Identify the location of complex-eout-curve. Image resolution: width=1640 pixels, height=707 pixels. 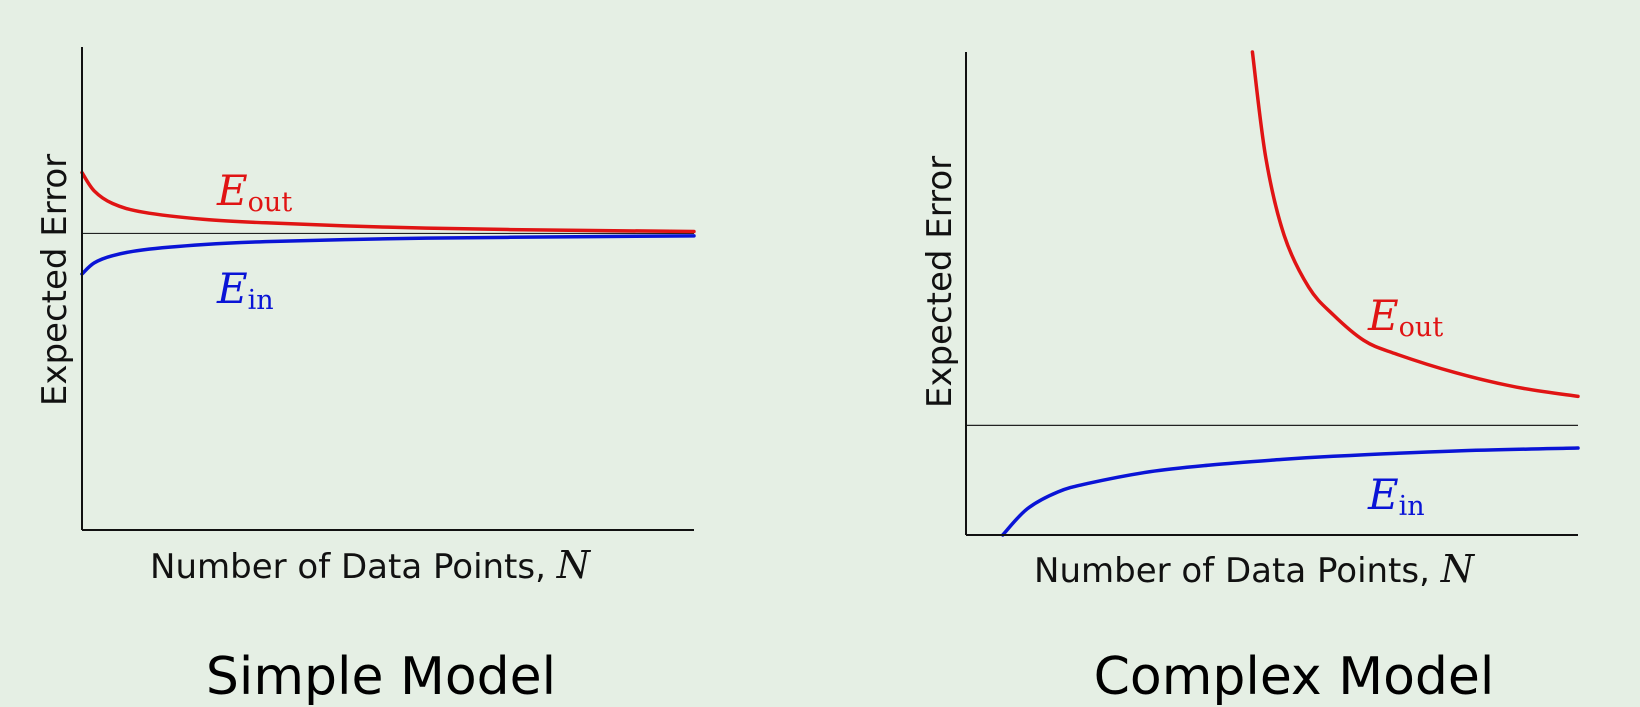
(1415, 224).